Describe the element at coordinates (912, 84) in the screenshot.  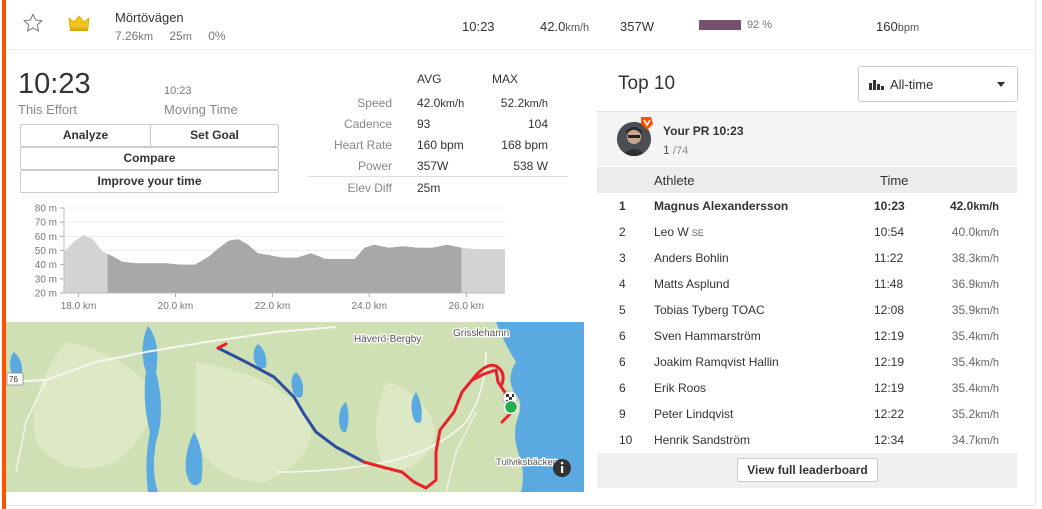
I see `leaderboard-filter-value: All-time` at that location.